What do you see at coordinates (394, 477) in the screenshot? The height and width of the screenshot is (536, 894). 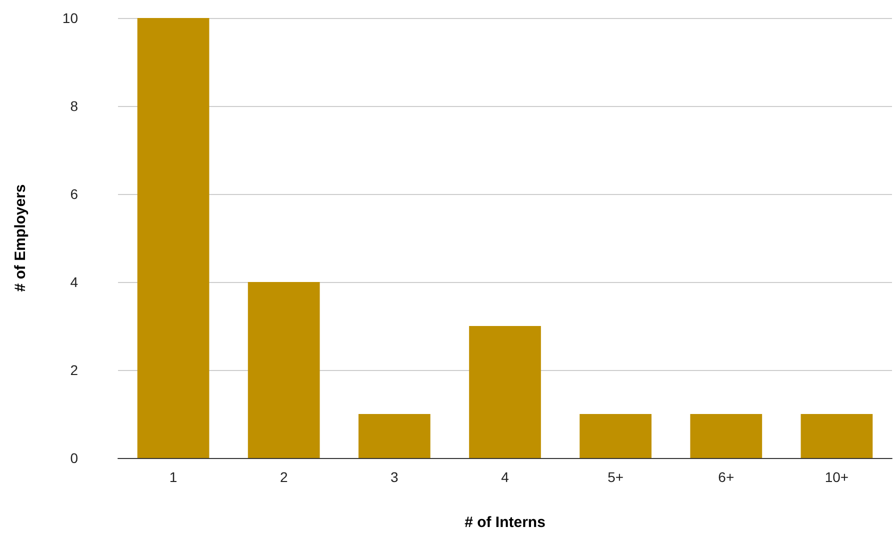 I see `x-tick-label: 3` at bounding box center [394, 477].